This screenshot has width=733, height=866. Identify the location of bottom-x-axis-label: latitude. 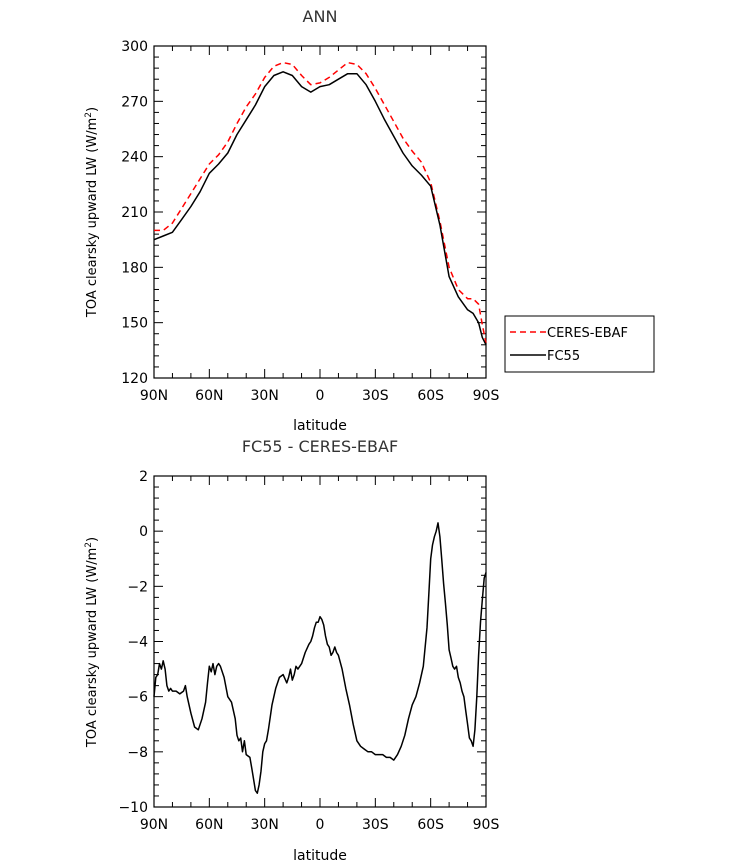
(320, 856).